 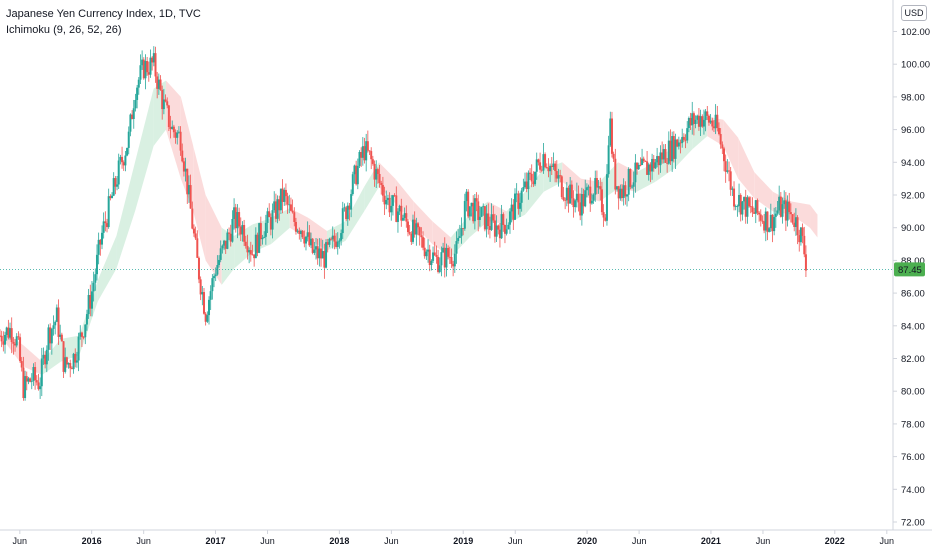 I want to click on currency-badge: USD, so click(x=914, y=13).